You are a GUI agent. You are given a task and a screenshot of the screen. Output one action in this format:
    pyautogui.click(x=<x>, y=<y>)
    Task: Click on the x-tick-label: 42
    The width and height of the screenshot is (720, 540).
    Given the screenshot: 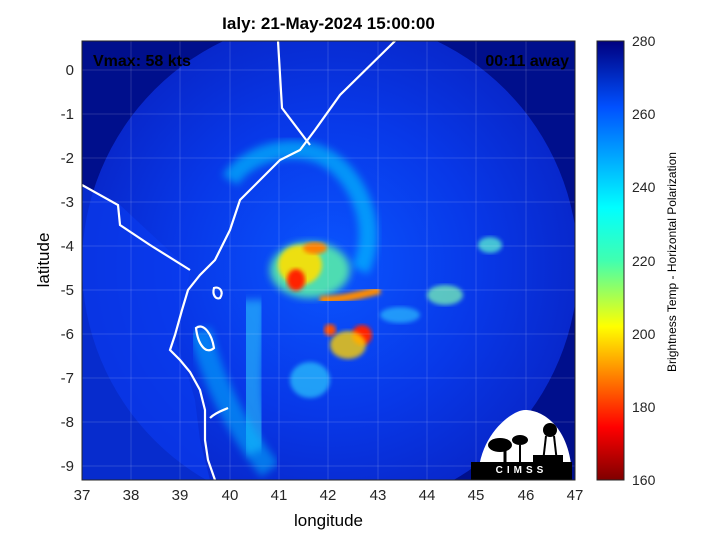 What is the action you would take?
    pyautogui.click(x=328, y=495)
    